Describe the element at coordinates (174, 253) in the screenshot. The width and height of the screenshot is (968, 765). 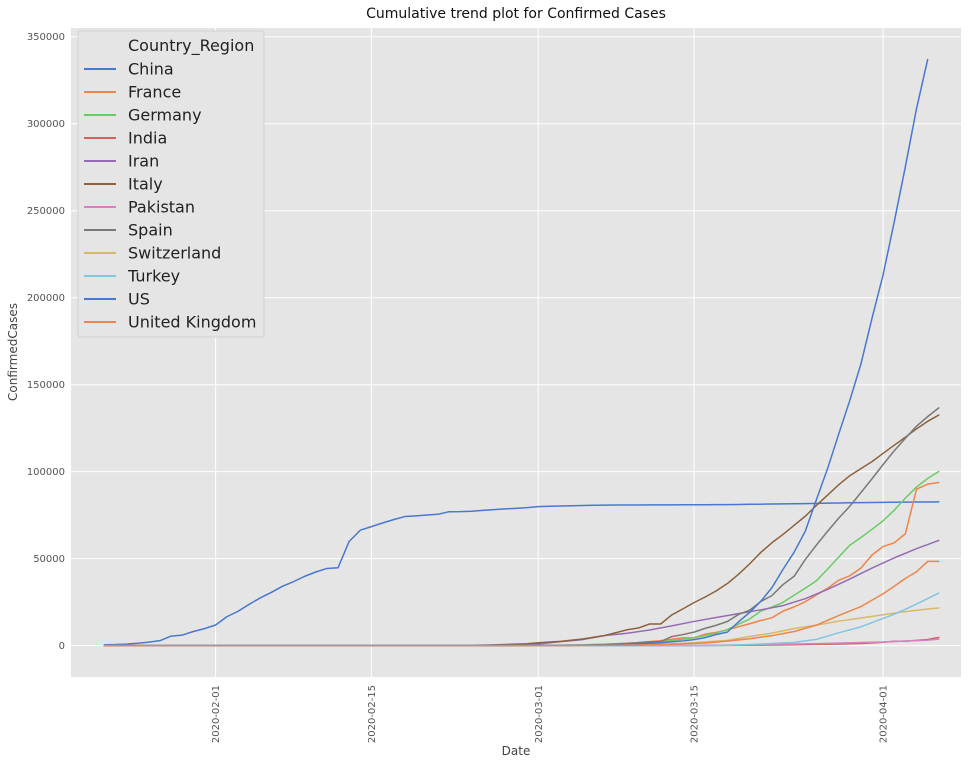
I see `legend-entry: Switzerland` at that location.